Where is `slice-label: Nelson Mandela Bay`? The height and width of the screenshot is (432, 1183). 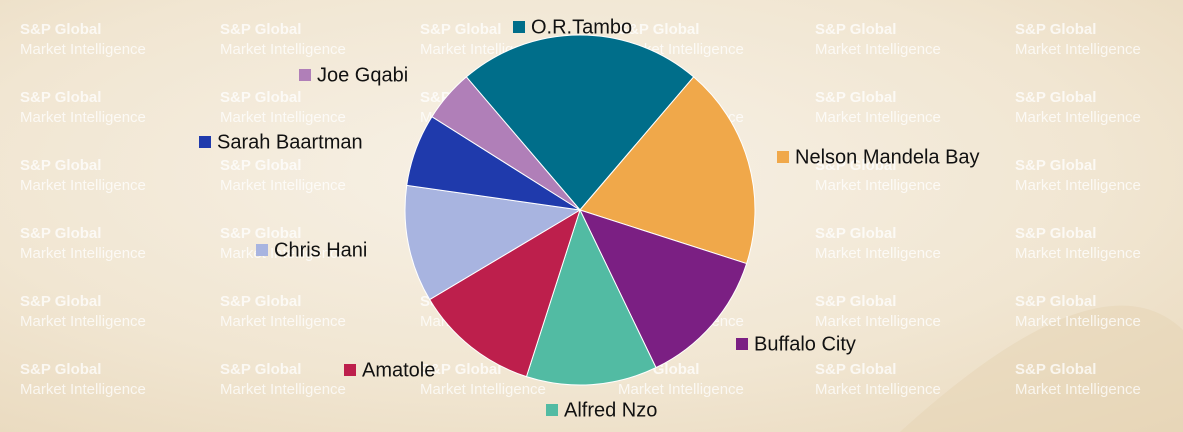 slice-label: Nelson Mandela Bay is located at coordinates (887, 157).